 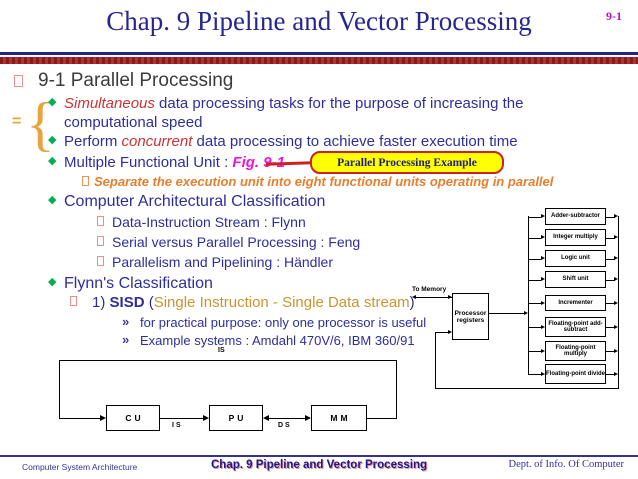 I want to click on sisd-diagram-top-label: IS, so click(x=221, y=350).